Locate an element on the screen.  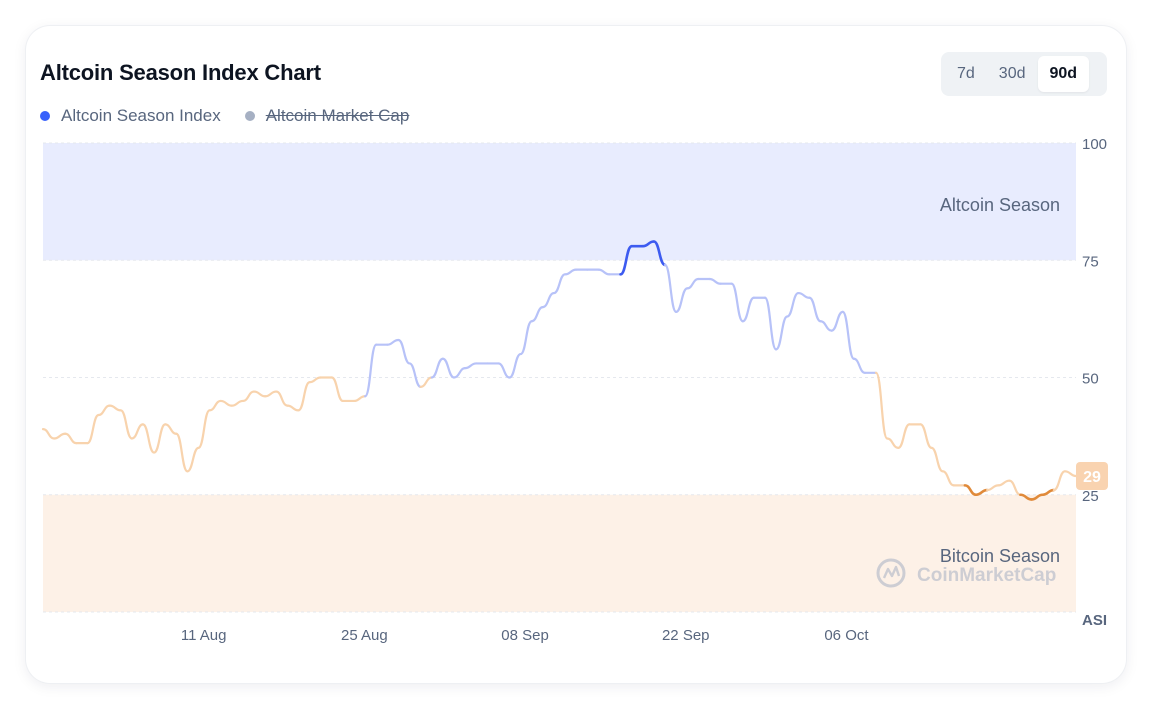
zone-label-altcoin-season: Altcoin Season is located at coordinates (1000, 205).